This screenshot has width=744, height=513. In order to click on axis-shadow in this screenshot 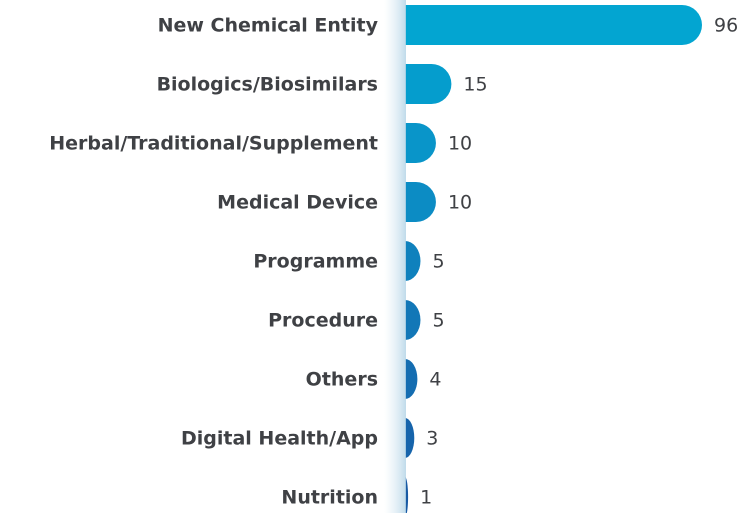, I will do `click(395, 256)`.